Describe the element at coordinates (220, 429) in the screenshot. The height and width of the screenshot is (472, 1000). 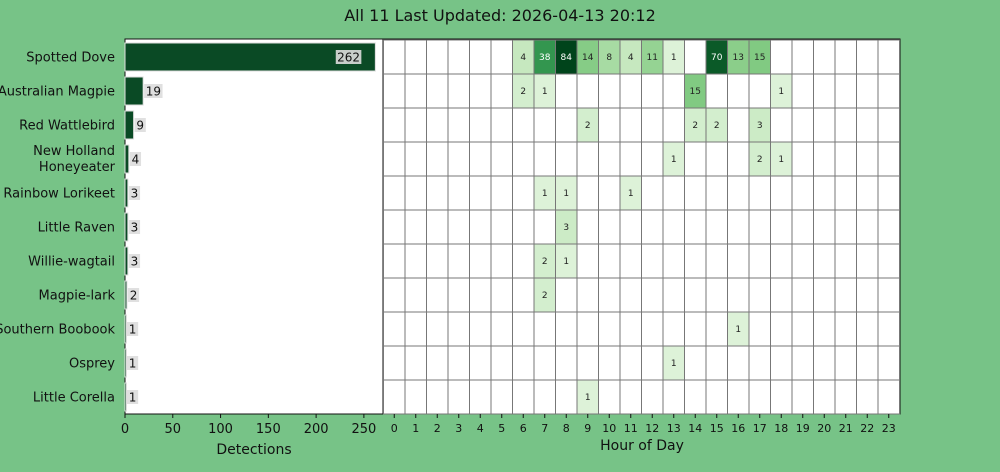
I see `bar-x-tick: 100` at that location.